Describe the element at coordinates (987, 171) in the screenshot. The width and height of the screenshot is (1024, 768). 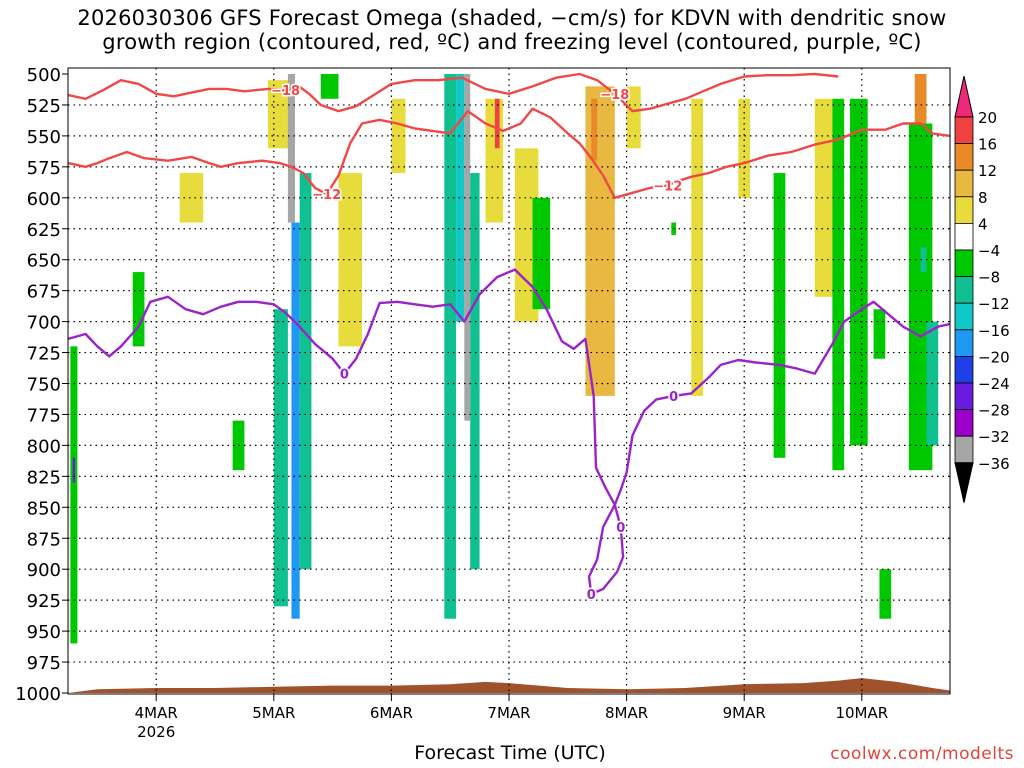
I see `colorbar-tick-label: 12` at that location.